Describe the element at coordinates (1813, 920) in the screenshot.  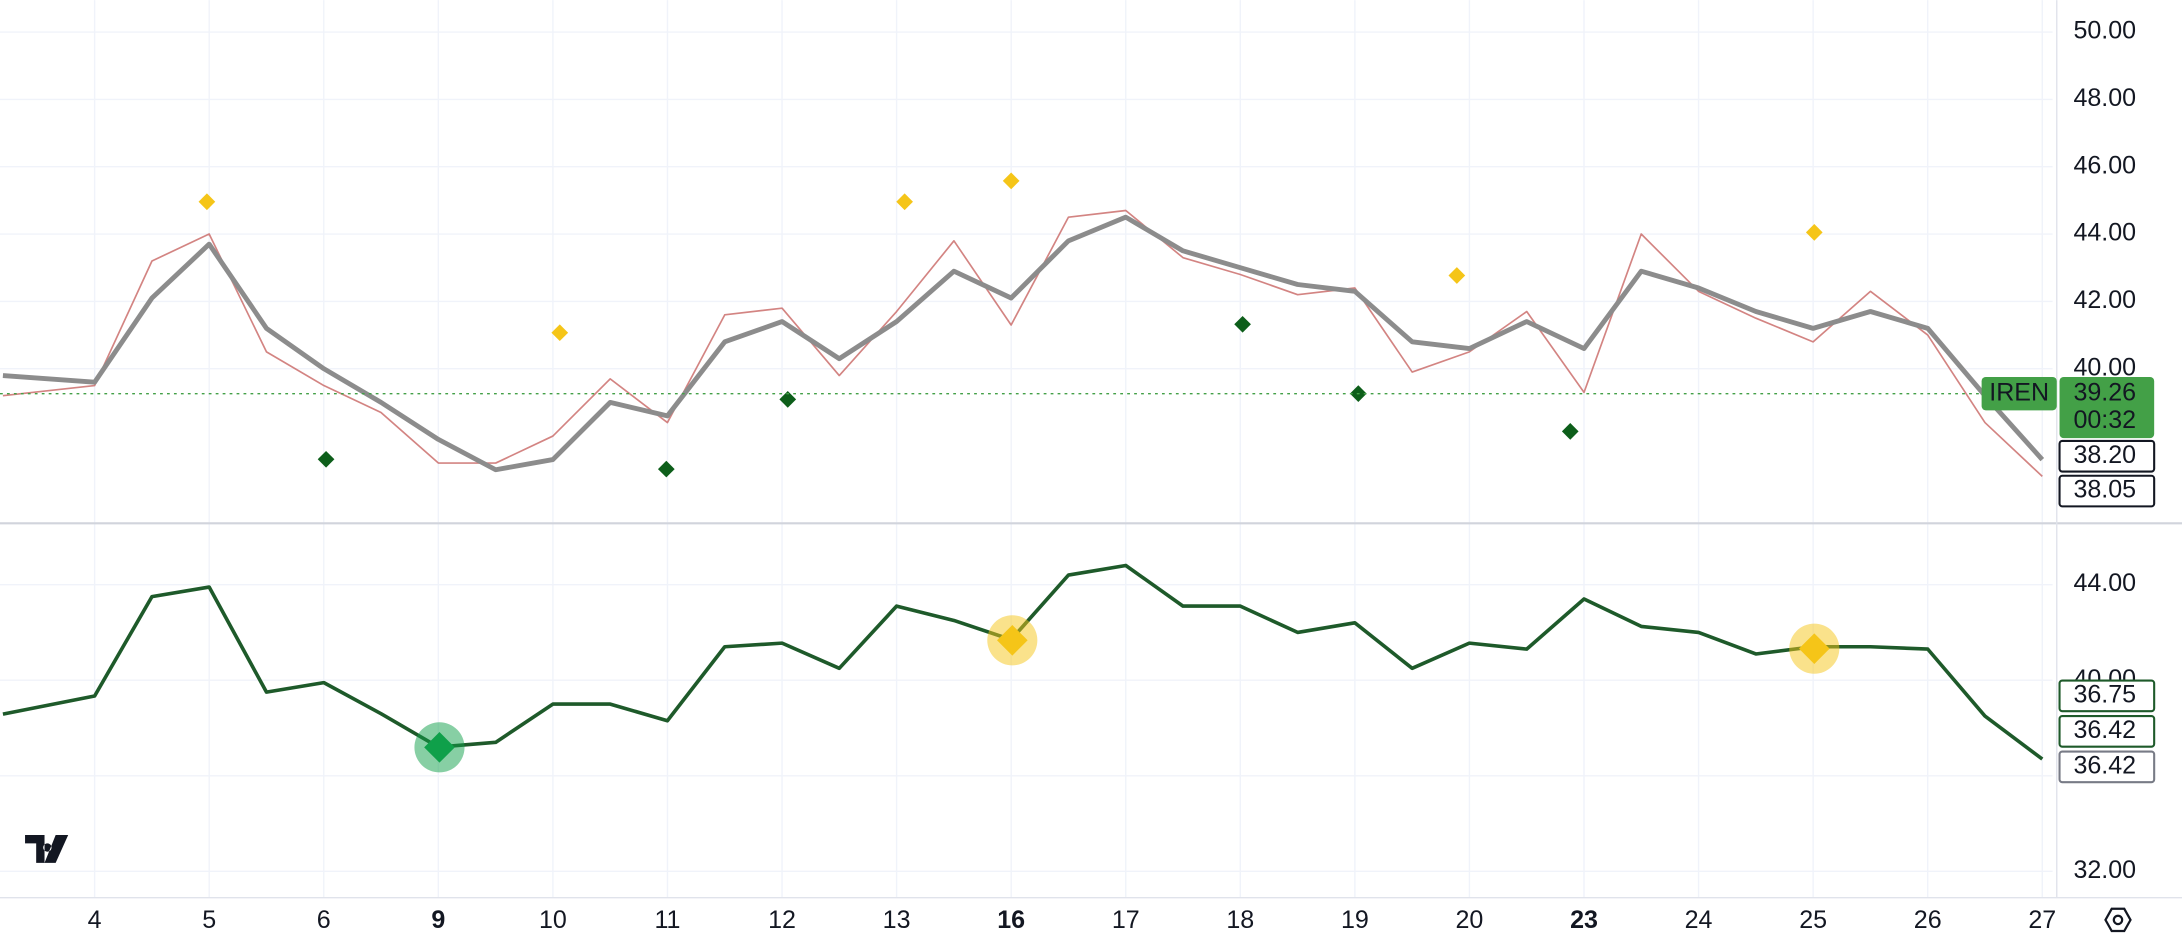
I see `x-tick-label: 25` at that location.